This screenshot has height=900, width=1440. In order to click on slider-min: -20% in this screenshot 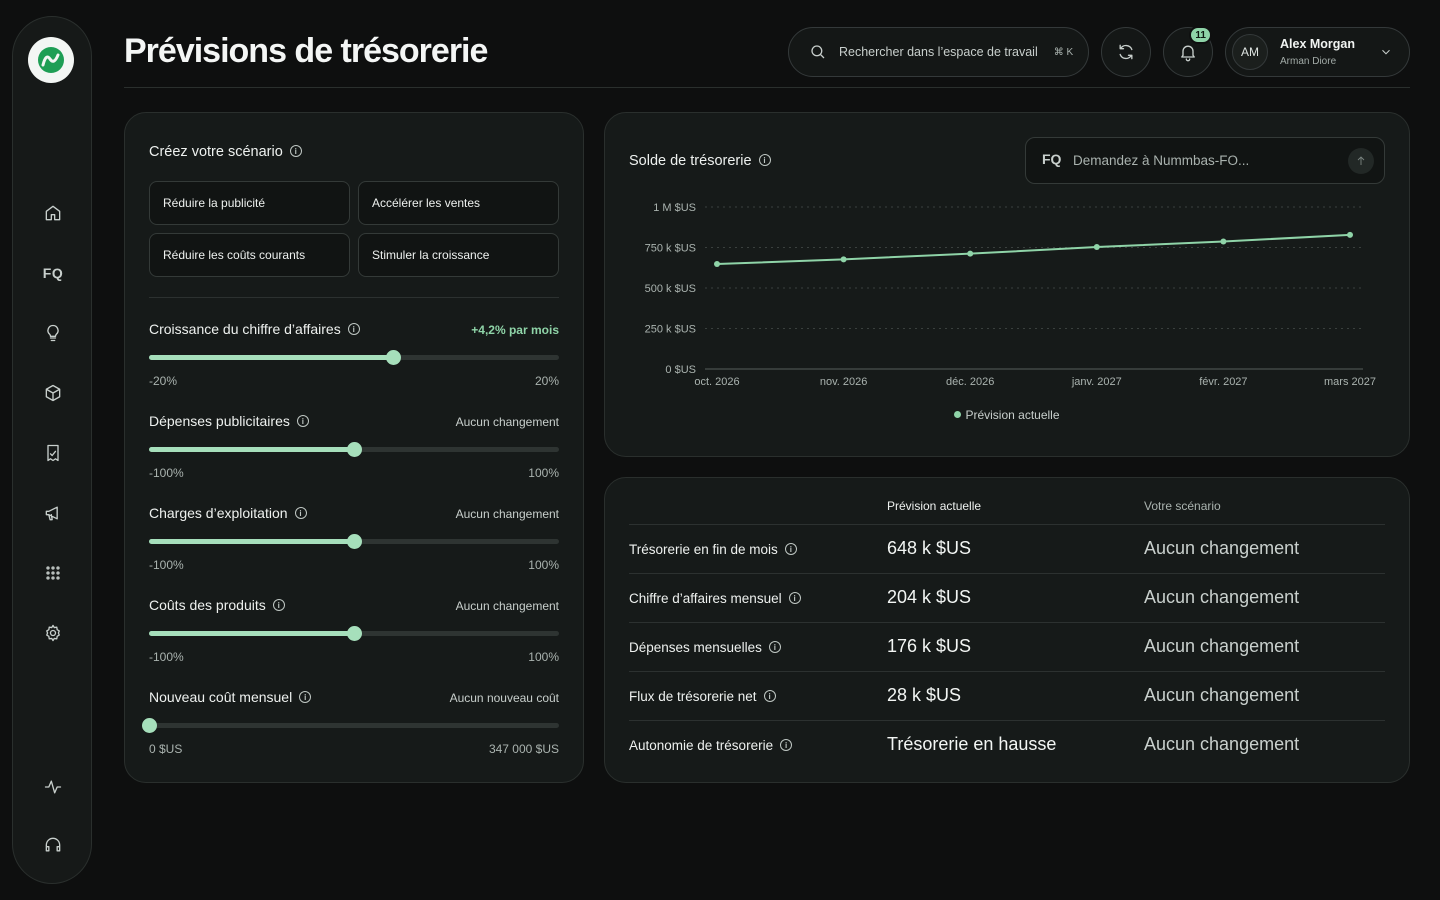, I will do `click(163, 381)`.